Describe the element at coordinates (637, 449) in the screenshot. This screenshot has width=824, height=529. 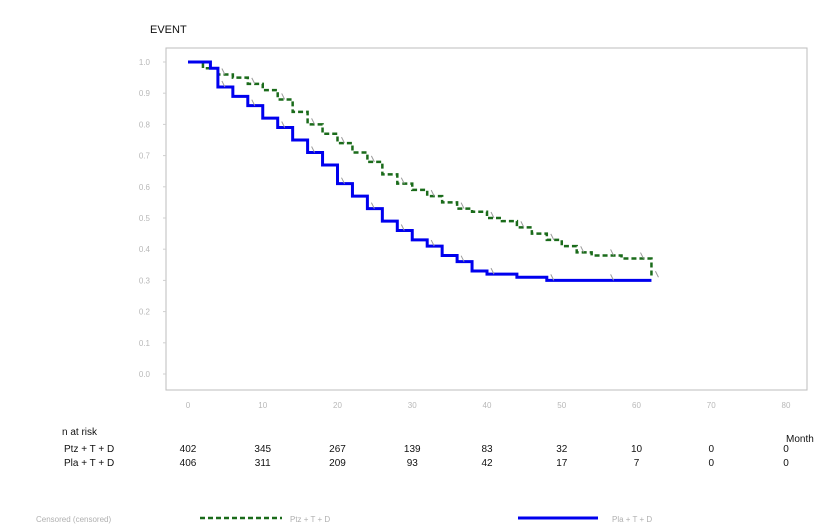
I see `risk-cell: 10` at that location.